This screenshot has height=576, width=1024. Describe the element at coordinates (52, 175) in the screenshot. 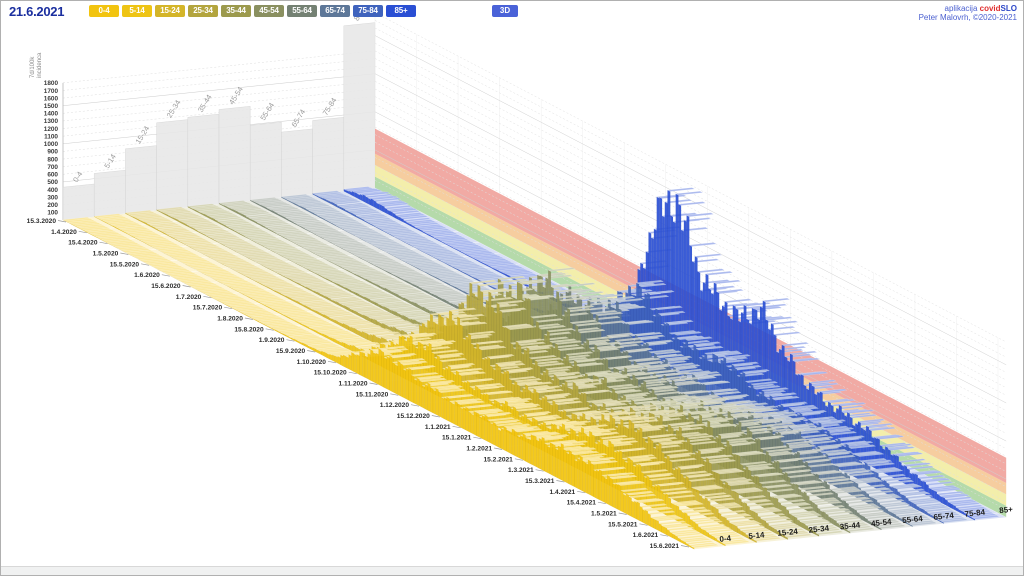

I see `svg-text: 600` at that location.